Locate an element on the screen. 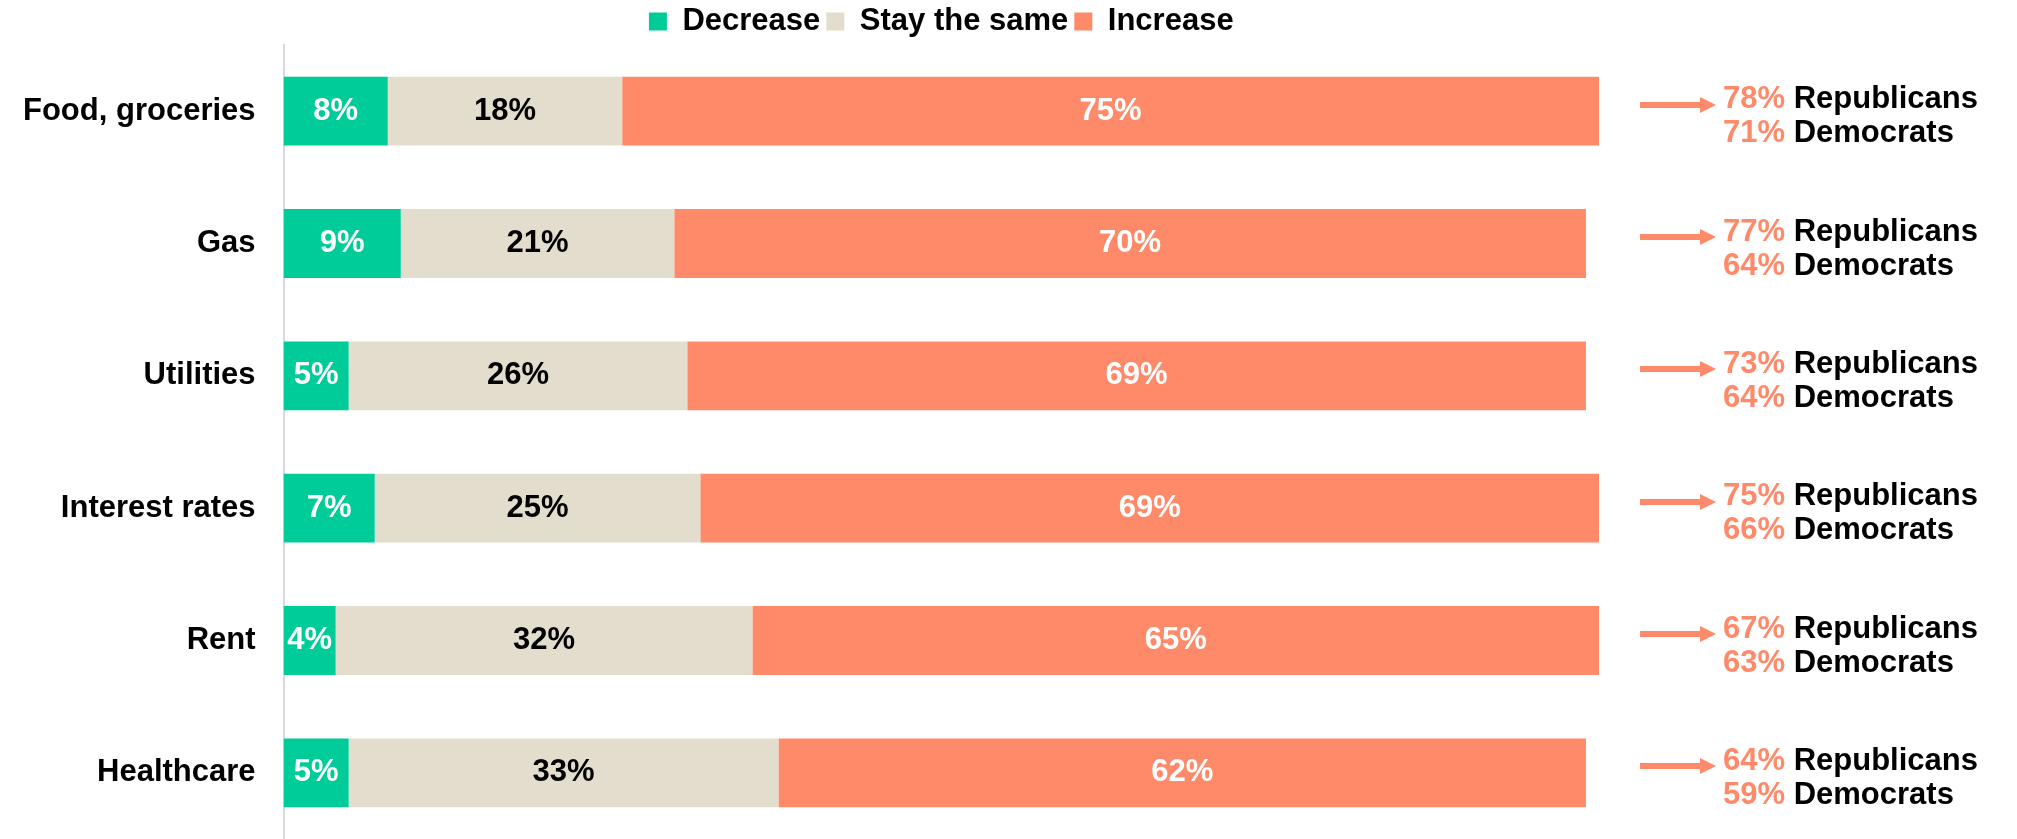 This screenshot has height=839, width=2017. legend-label: Decrease is located at coordinates (751, 20).